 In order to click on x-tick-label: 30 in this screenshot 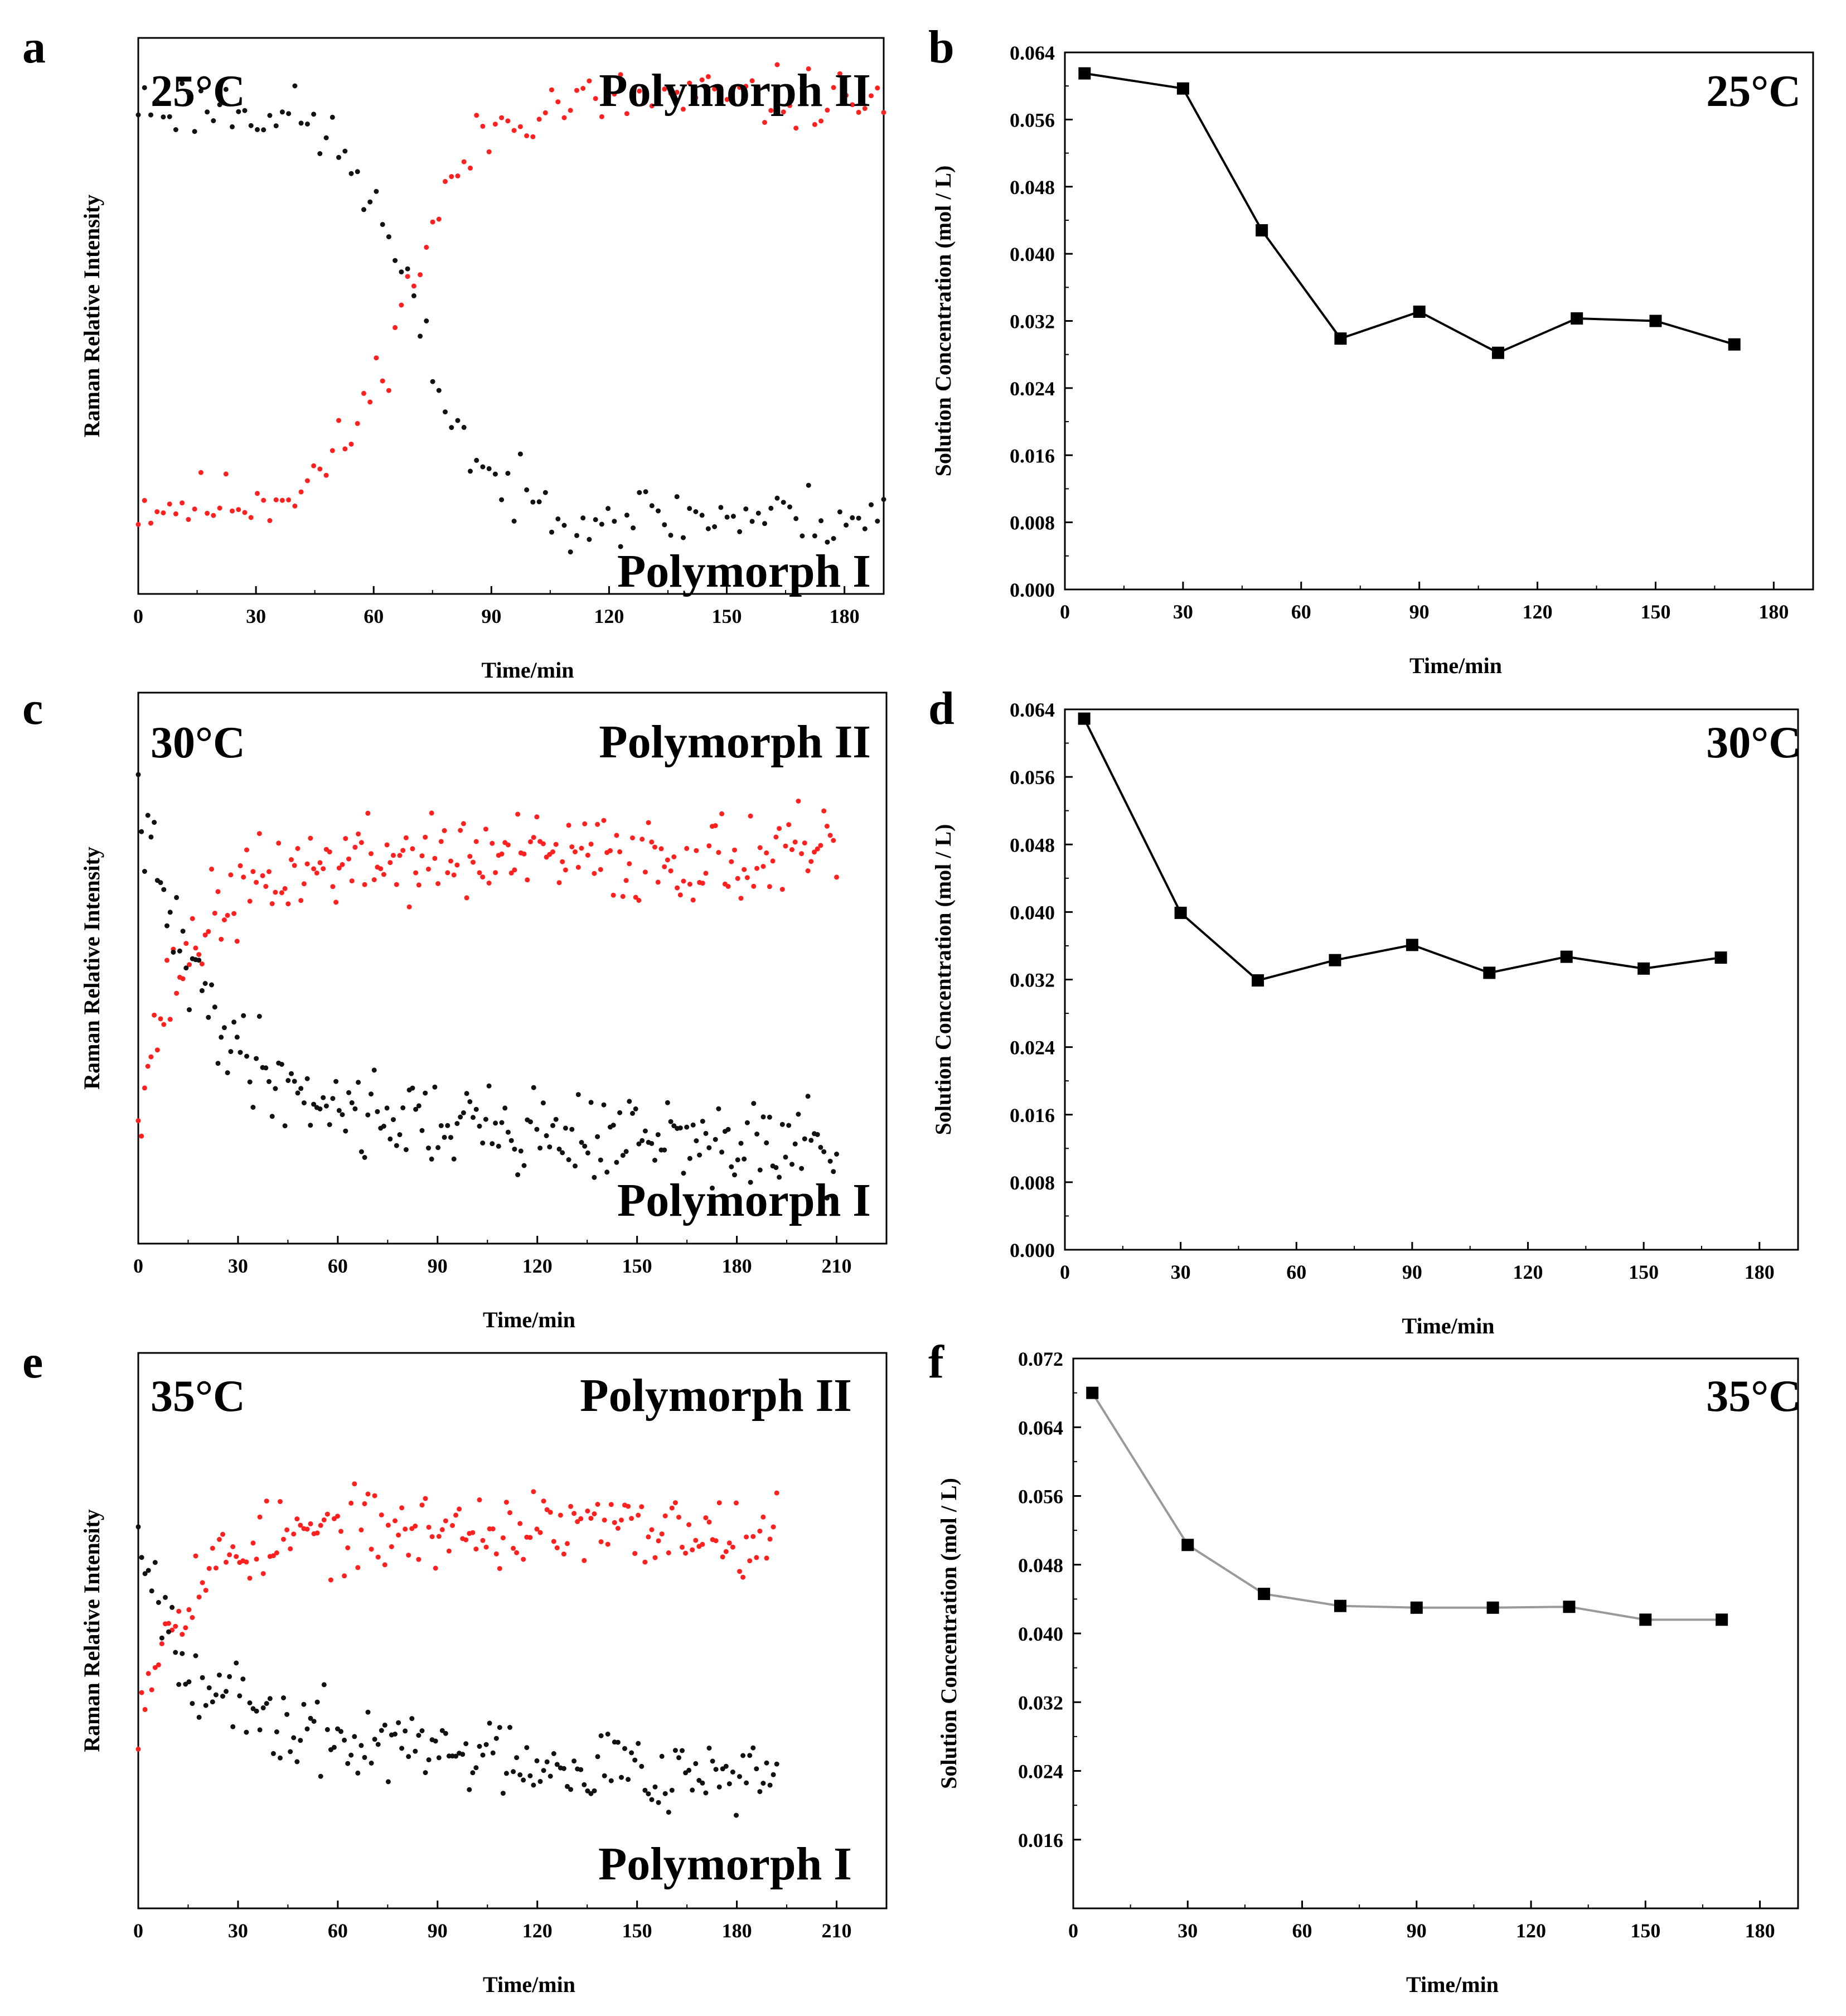, I will do `click(1183, 612)`.